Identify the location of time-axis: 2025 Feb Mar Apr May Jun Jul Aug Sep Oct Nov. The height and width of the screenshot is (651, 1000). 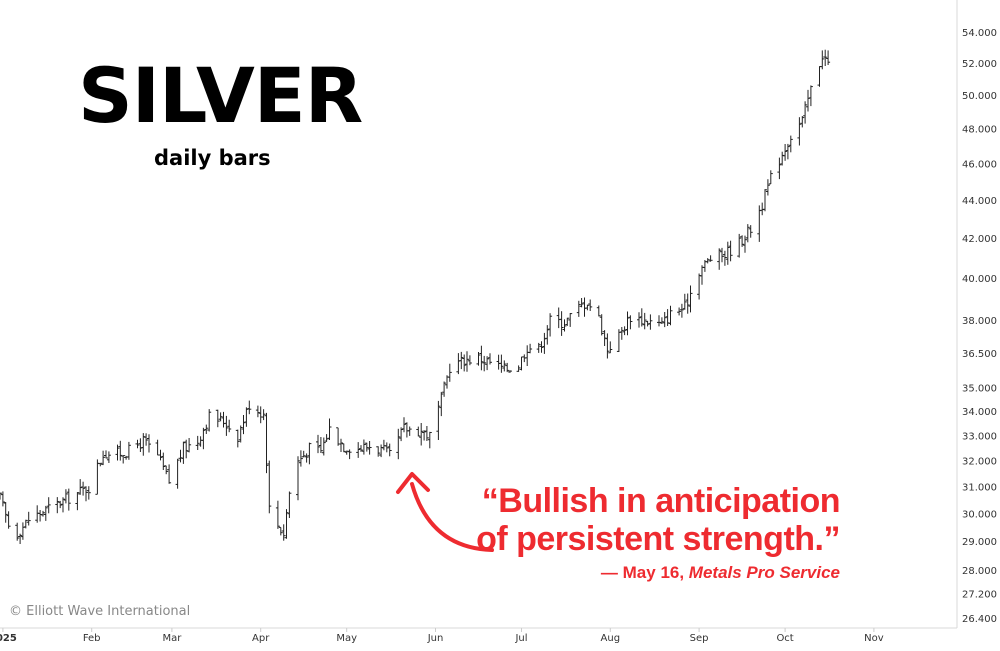
(442, 636).